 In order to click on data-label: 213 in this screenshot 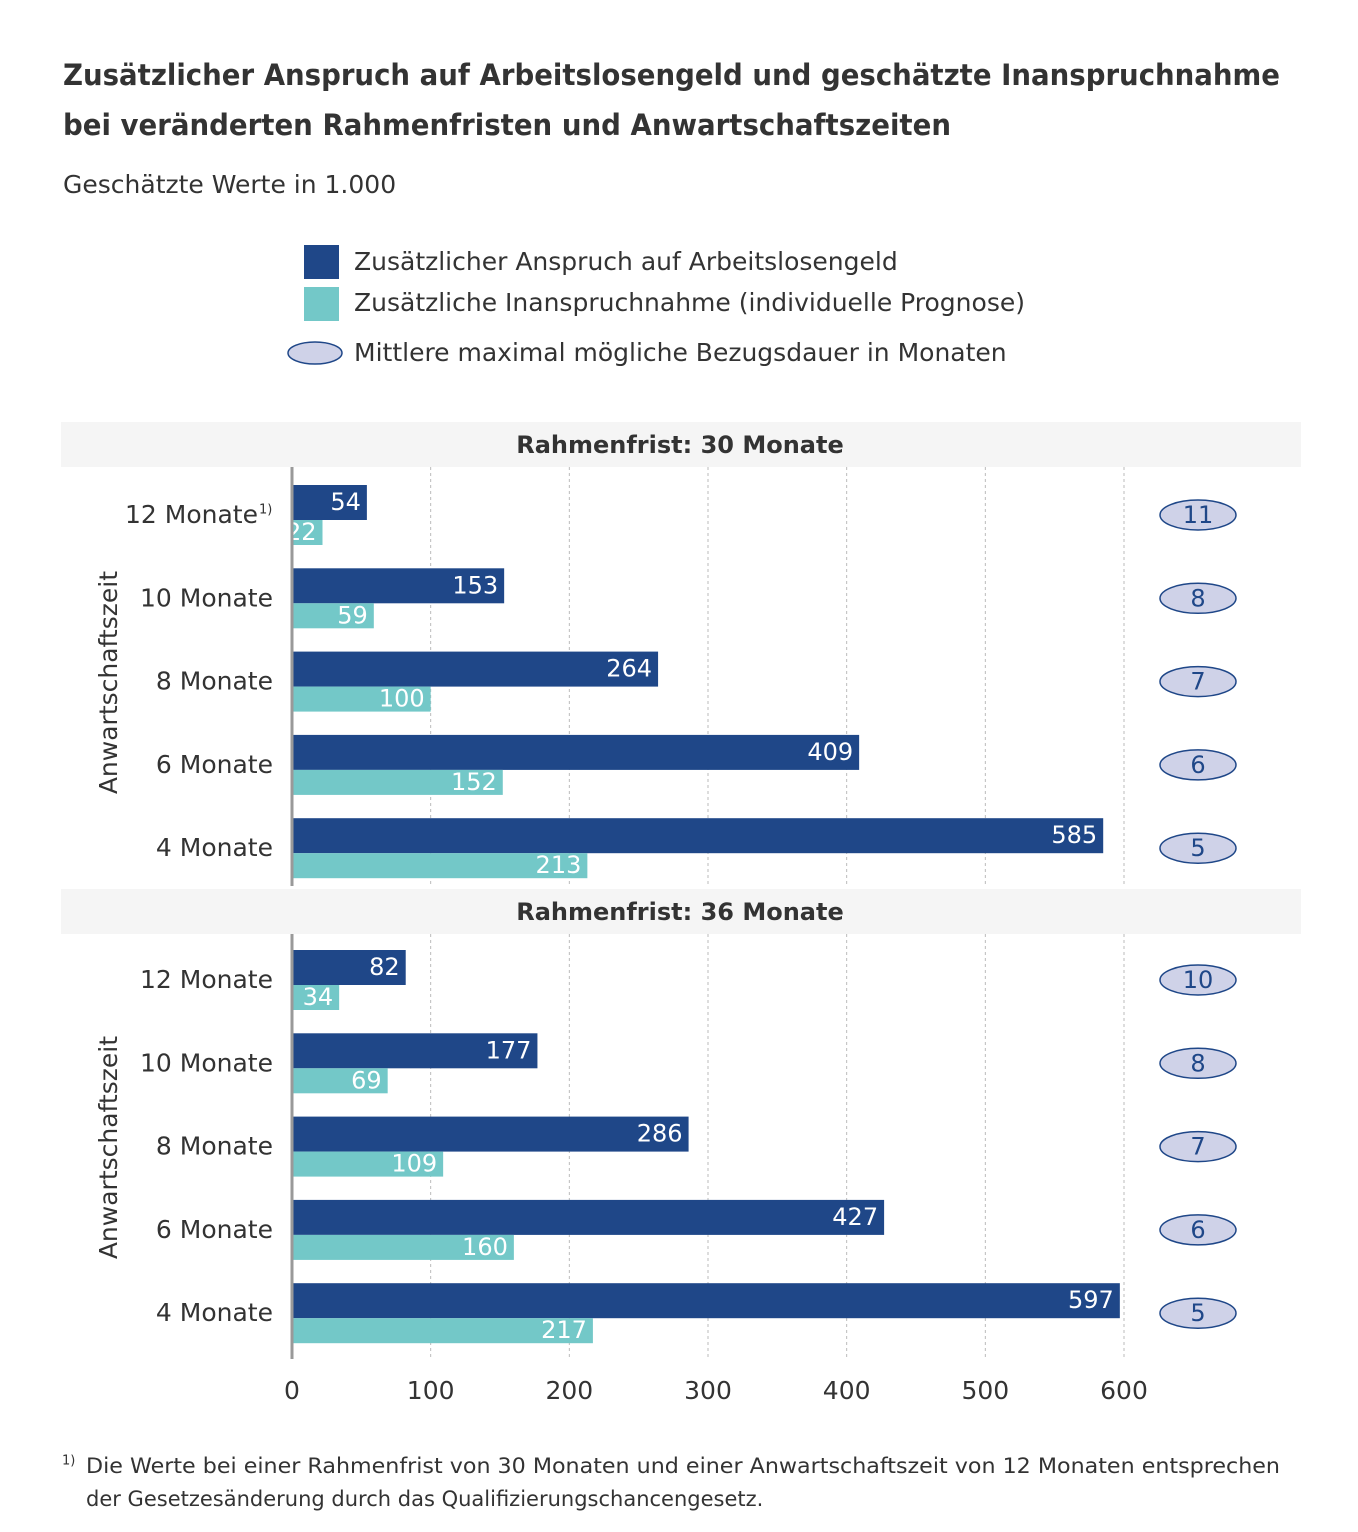, I will do `click(559, 865)`.